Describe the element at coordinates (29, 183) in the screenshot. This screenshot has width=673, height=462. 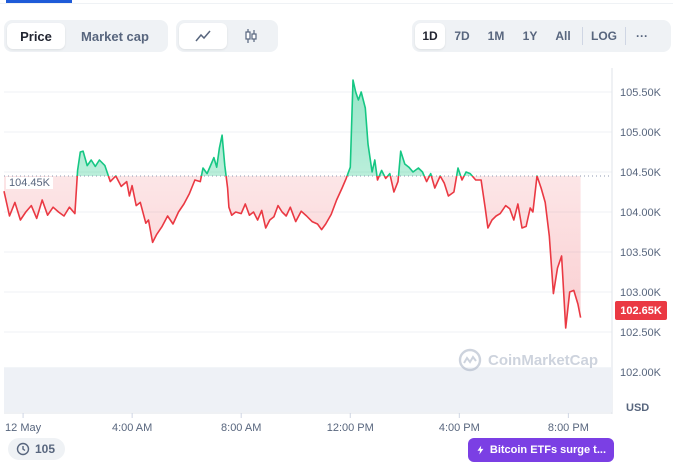
I see `open-price-label: 104.45K` at that location.